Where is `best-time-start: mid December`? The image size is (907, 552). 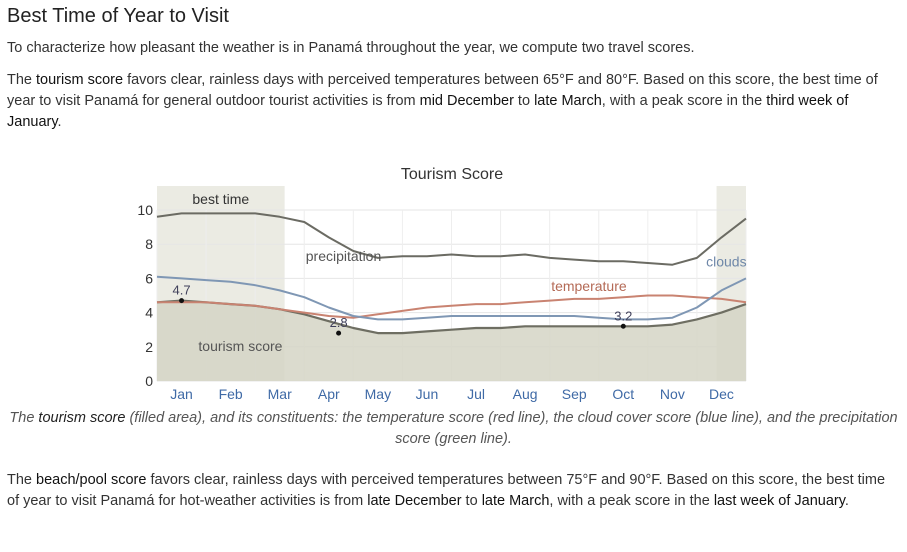 best-time-start: mid December is located at coordinates (466, 101).